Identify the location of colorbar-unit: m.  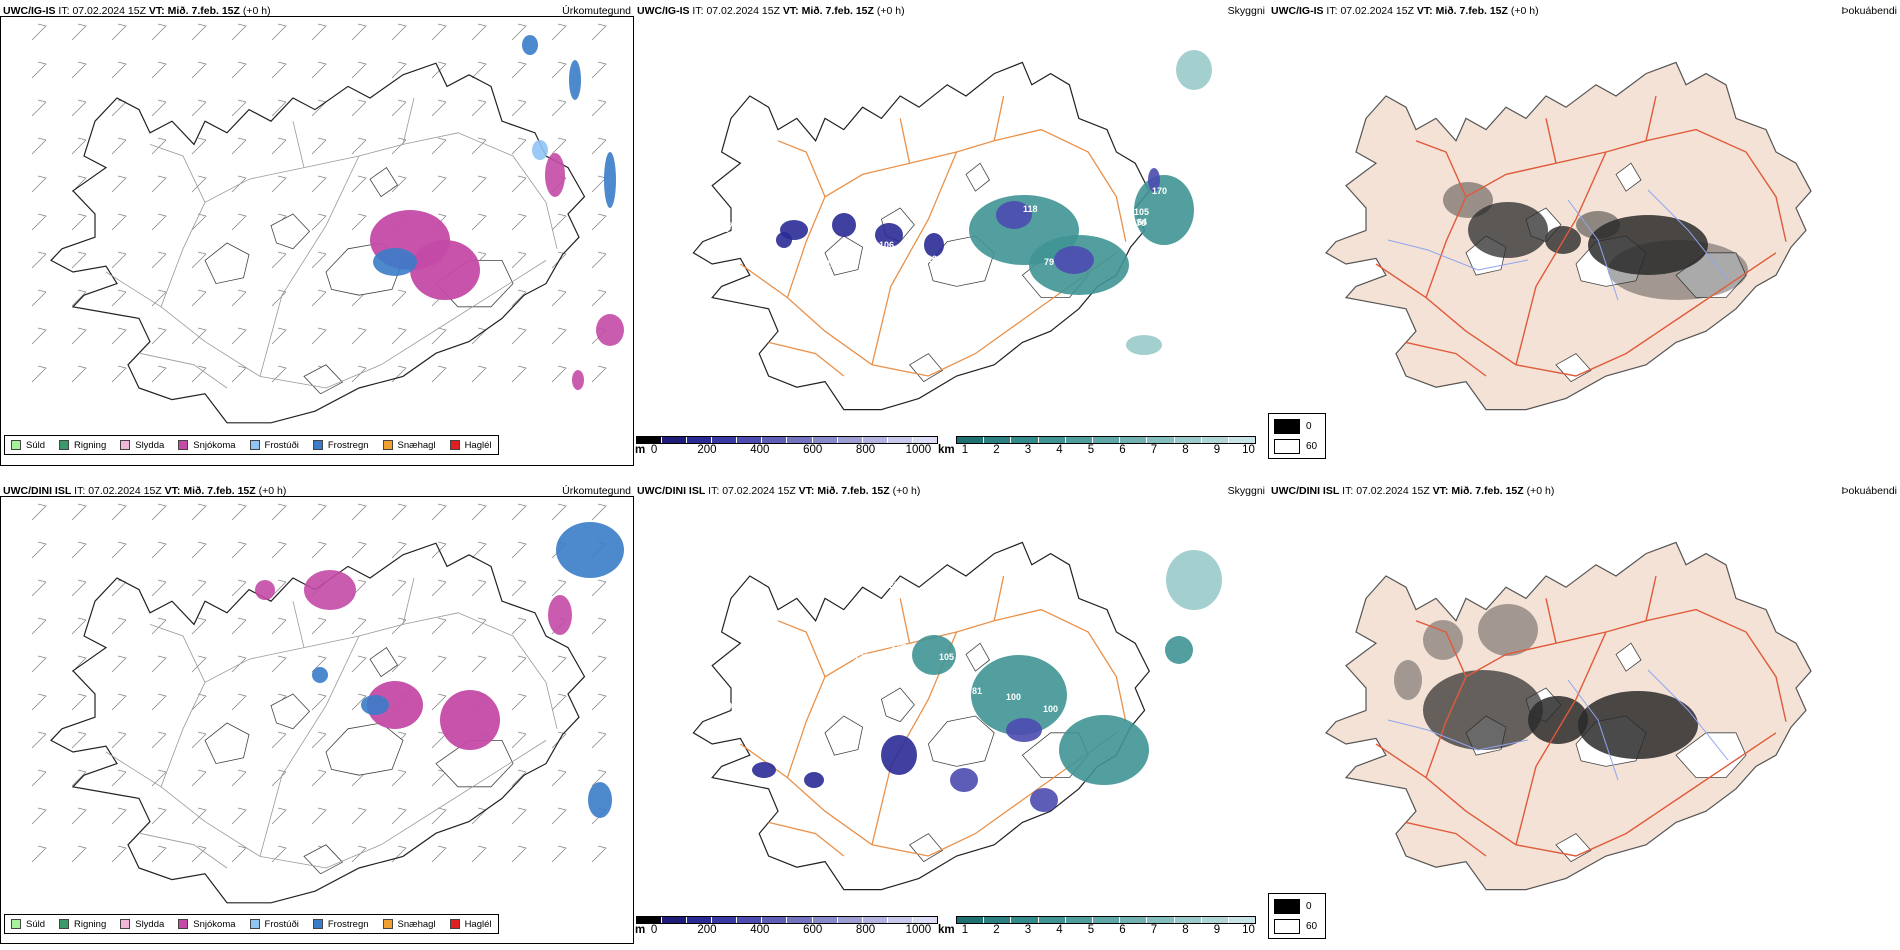
(640, 450).